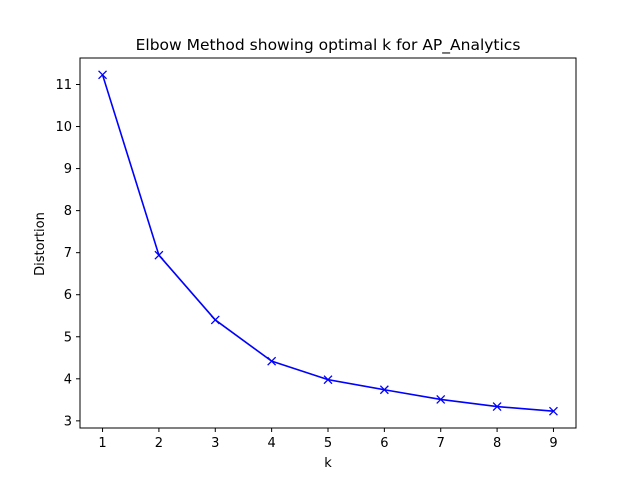  I want to click on y-tick-label: 5, so click(68, 337).